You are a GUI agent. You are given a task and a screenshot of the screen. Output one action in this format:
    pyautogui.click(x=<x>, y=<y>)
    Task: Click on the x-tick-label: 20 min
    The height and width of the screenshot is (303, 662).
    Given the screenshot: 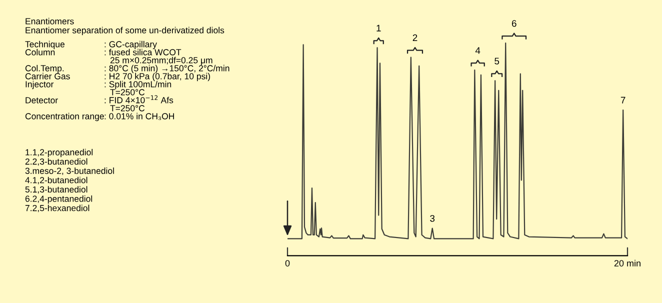 What is the action you would take?
    pyautogui.click(x=627, y=263)
    